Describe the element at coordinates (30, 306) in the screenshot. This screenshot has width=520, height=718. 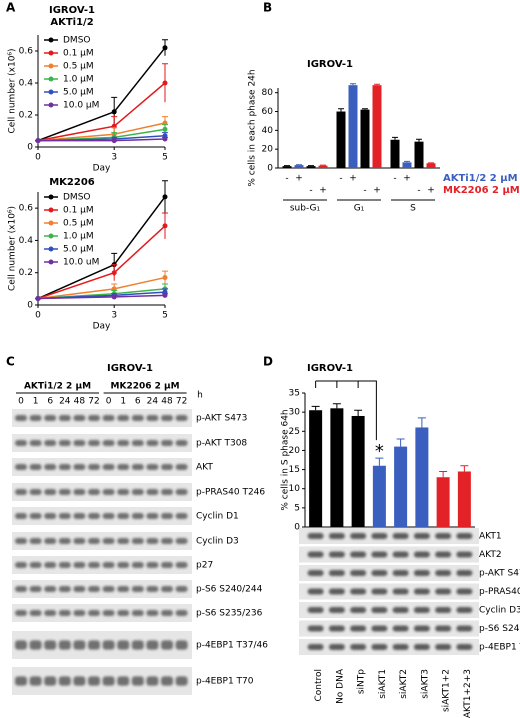
I see `y-tick-label: 0` at that location.